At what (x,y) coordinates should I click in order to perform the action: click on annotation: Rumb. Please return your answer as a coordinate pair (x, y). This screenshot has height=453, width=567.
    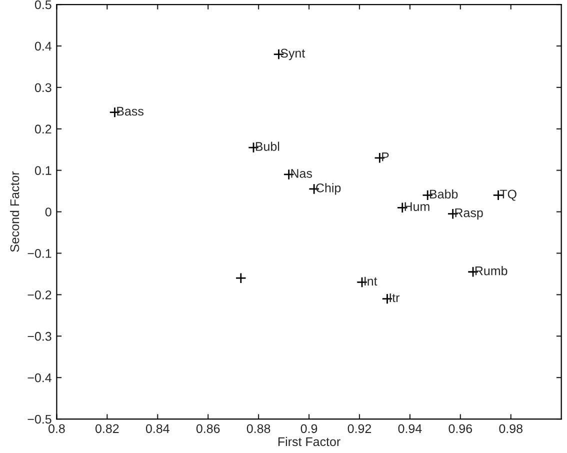
    Looking at the image, I should click on (491, 271).